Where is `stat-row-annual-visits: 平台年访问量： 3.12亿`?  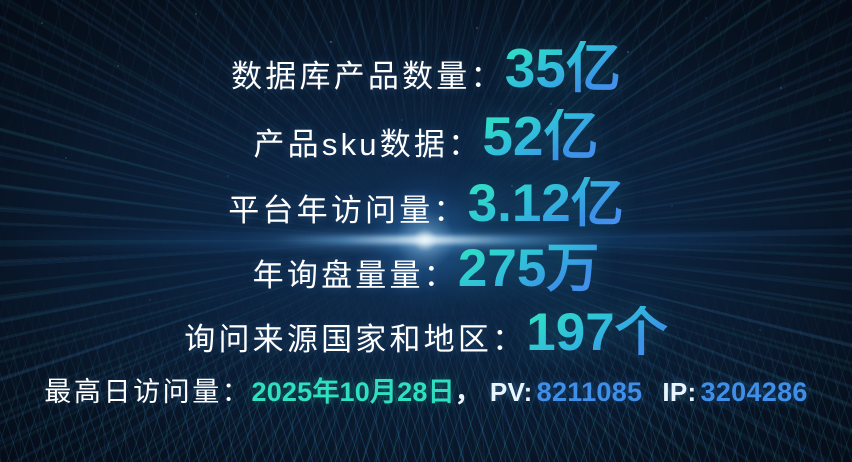
stat-row-annual-visits: 平台年访问量： 3.12亿 is located at coordinates (426, 203).